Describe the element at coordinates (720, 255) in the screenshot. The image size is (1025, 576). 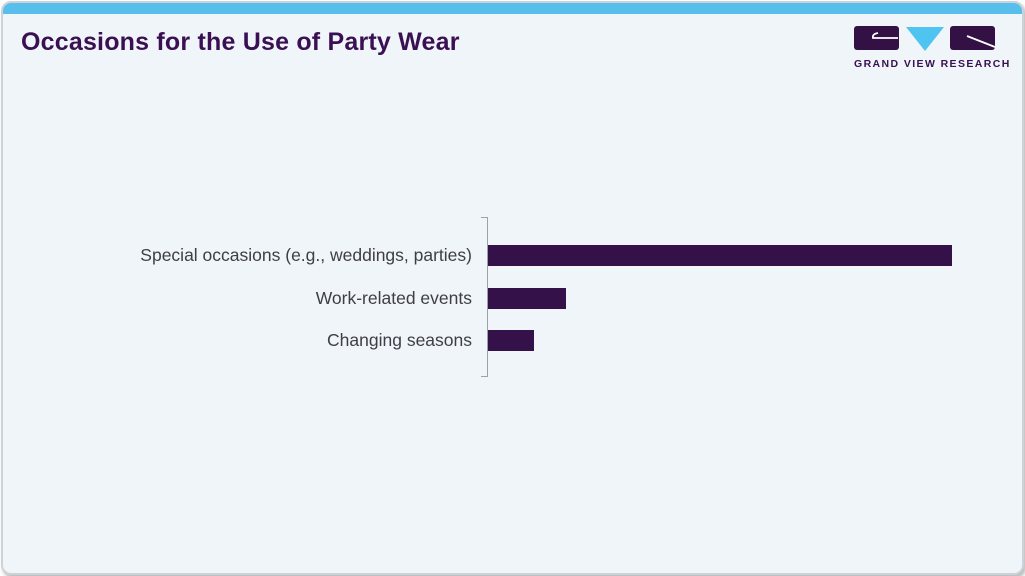
I see `bar-special-occasions` at that location.